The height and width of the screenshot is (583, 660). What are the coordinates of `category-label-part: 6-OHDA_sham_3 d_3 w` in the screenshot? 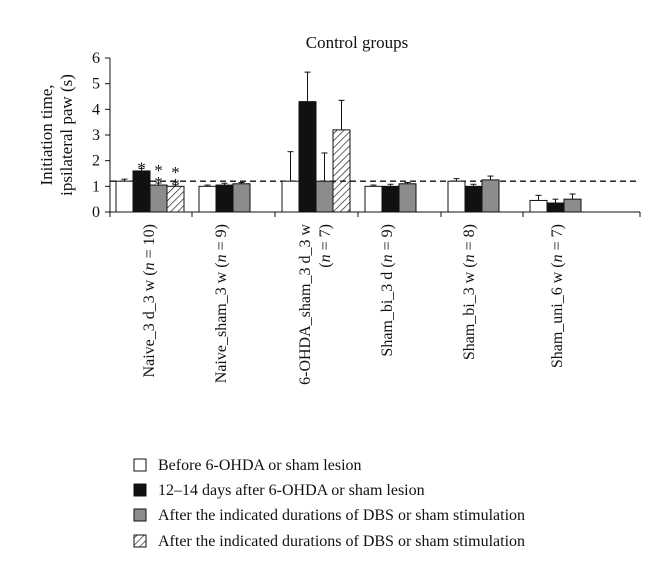 It's located at (305, 304).